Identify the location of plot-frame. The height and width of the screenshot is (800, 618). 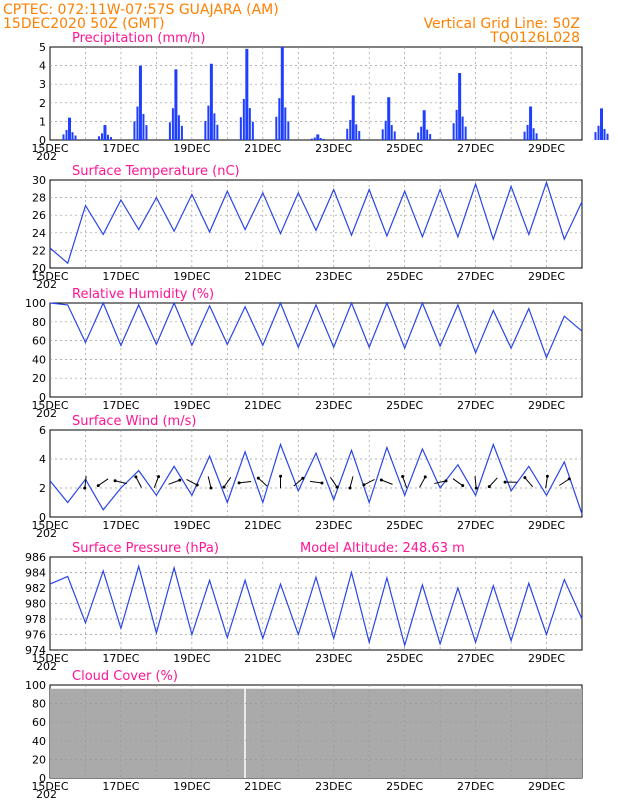
(316, 350).